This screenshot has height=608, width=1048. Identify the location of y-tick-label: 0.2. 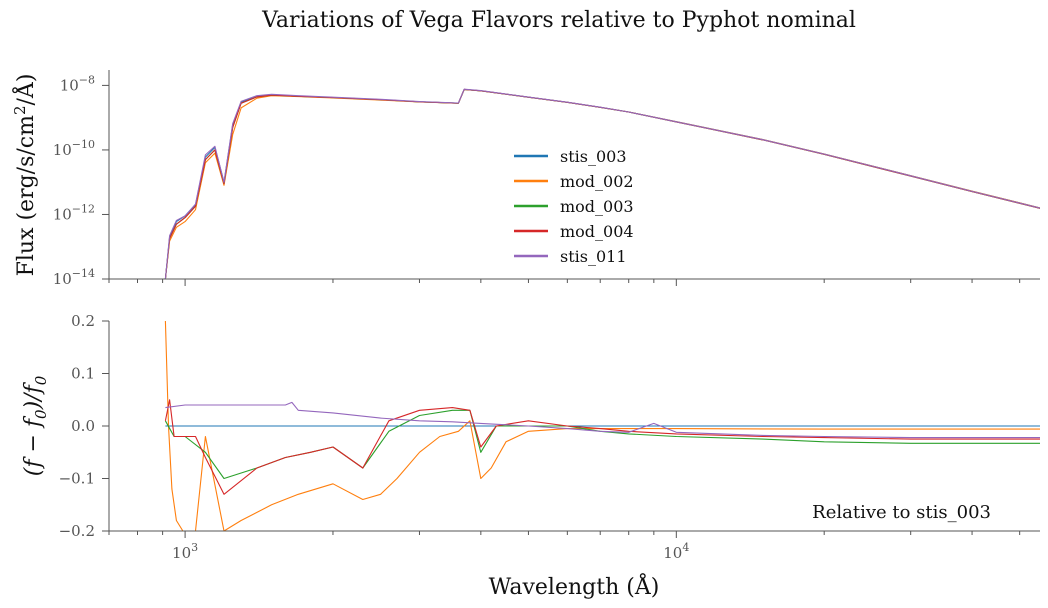
(83, 321).